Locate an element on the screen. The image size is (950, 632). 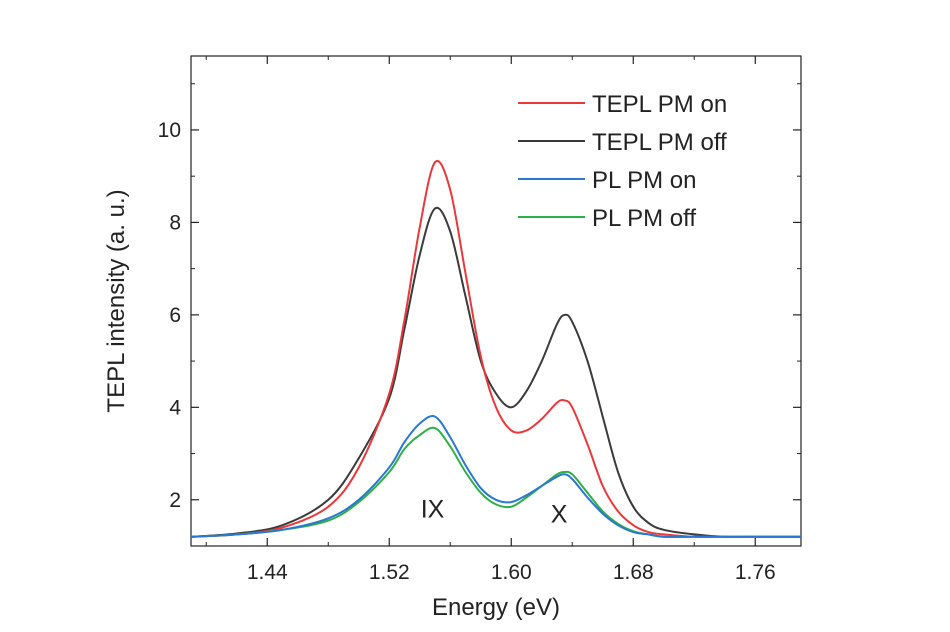
x-tick-label: 1.68 is located at coordinates (633, 572).